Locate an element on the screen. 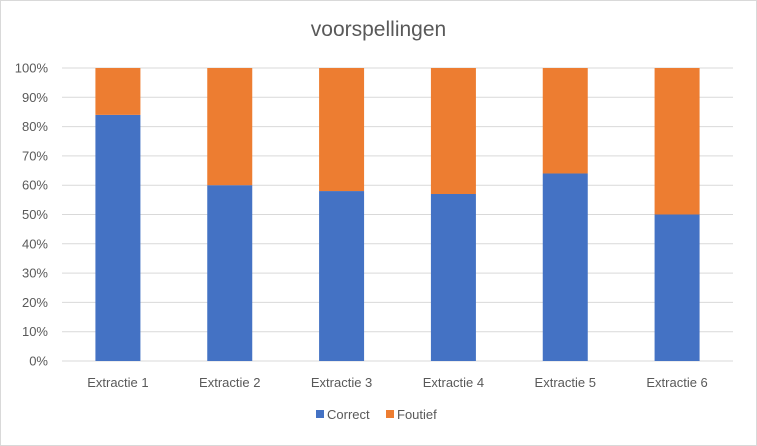 The height and width of the screenshot is (446, 757). y-tick-label: 40% is located at coordinates (35, 243).